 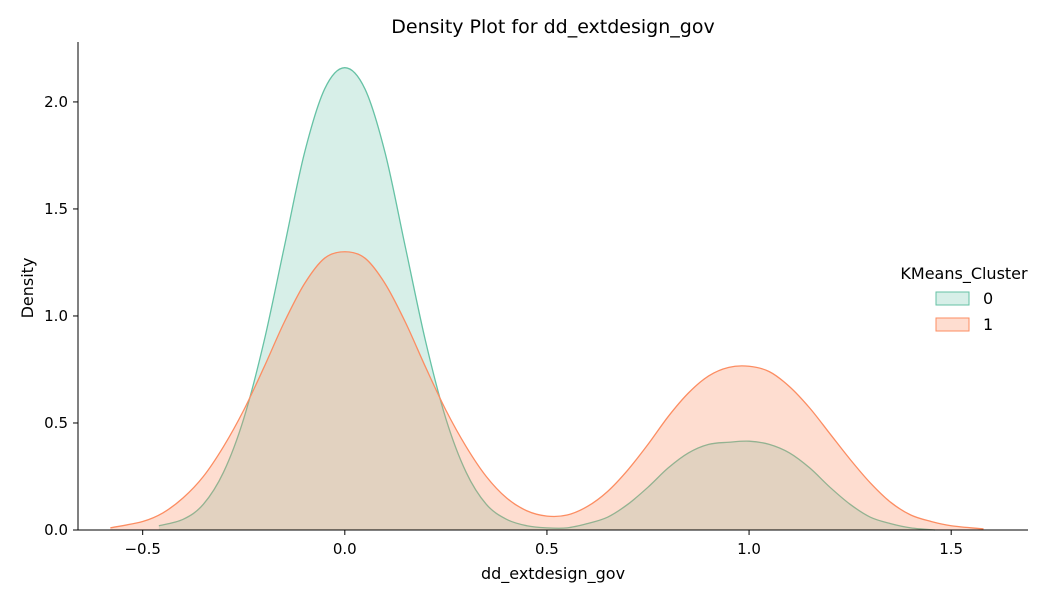 I want to click on x-ticks: −0.5 0.0 0.5 1.0 1.5, so click(x=543, y=544).